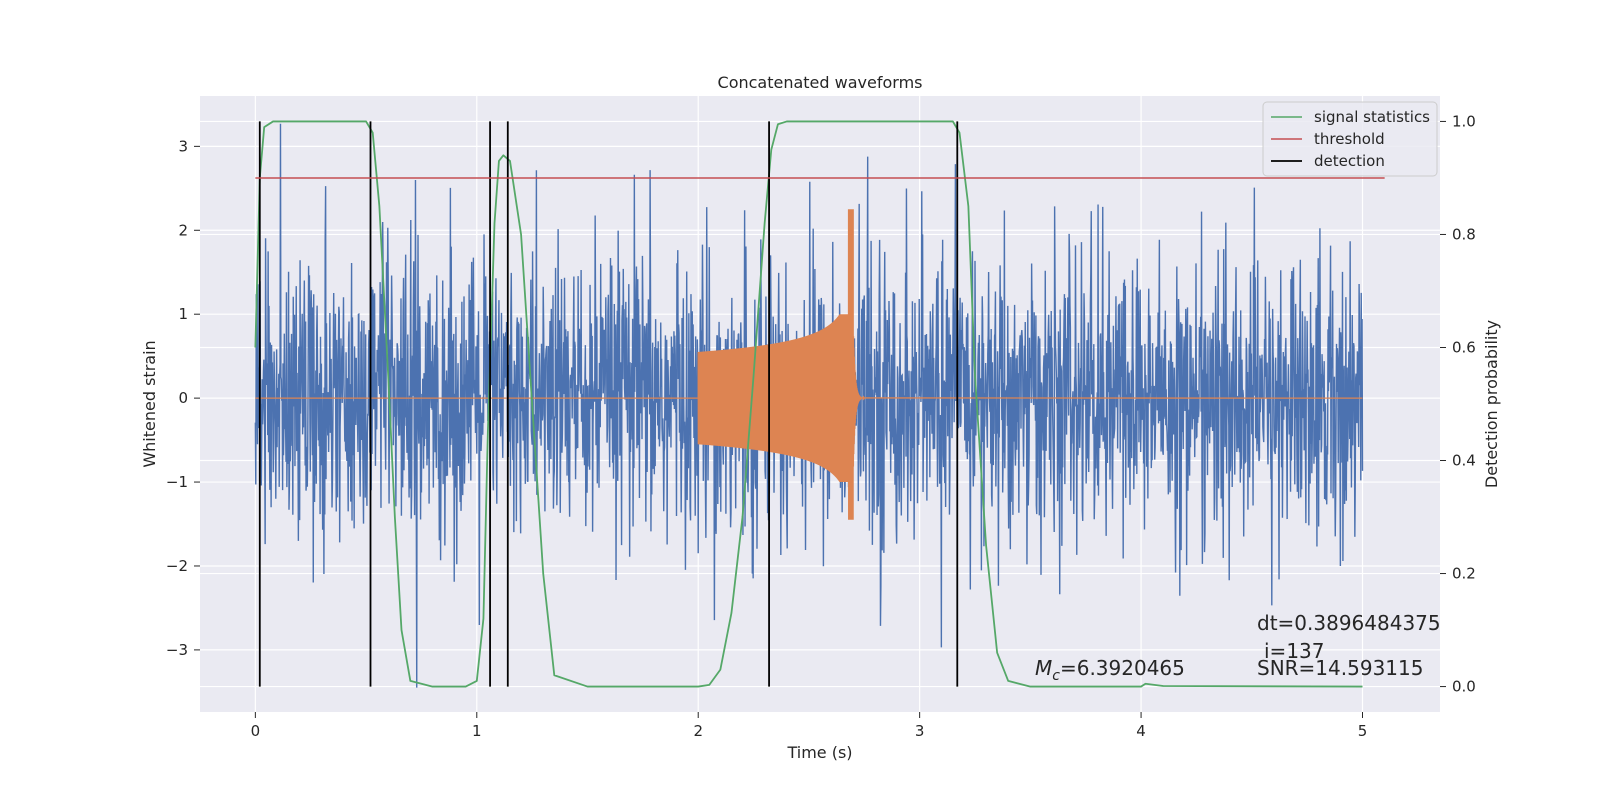 The height and width of the screenshot is (800, 1600). What do you see at coordinates (698, 731) in the screenshot?
I see `x-tick-label: 2` at bounding box center [698, 731].